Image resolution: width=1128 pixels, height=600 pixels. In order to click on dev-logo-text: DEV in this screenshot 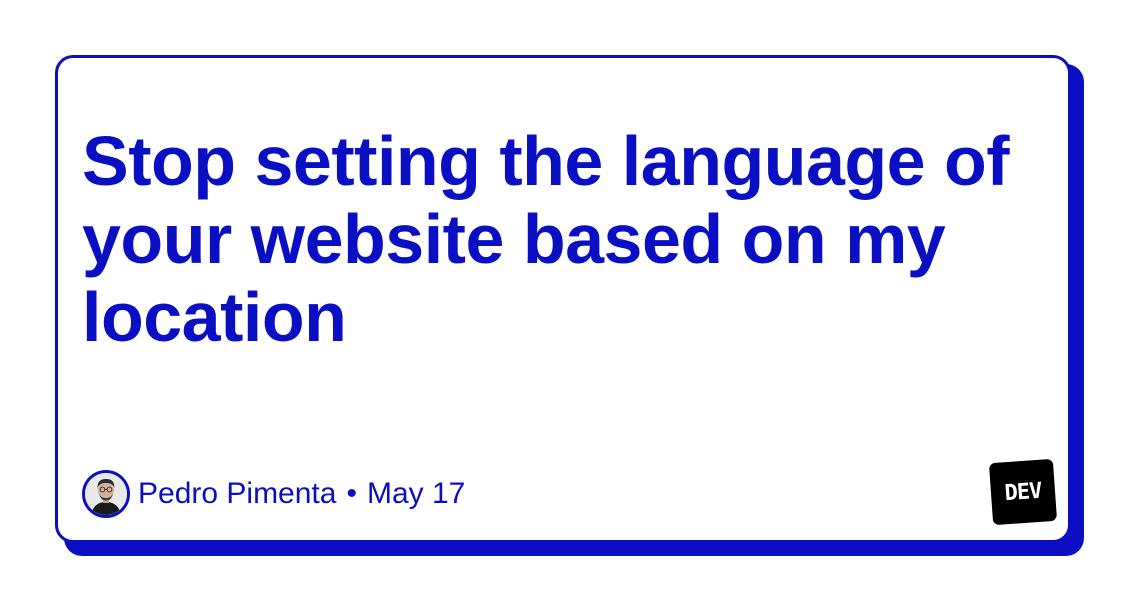, I will do `click(1023, 492)`.